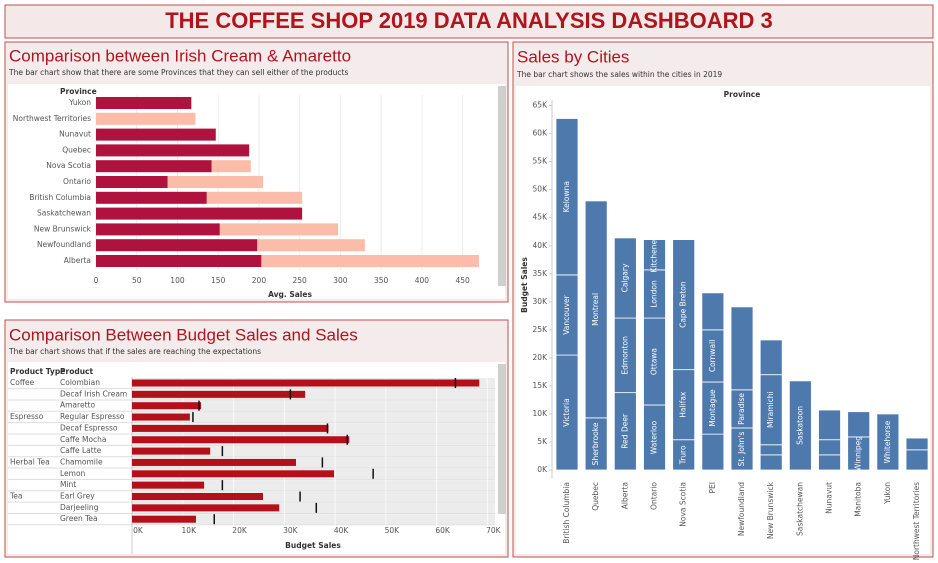 The width and height of the screenshot is (938, 563). I want to click on group-label: Herbal Tea, so click(30, 461).